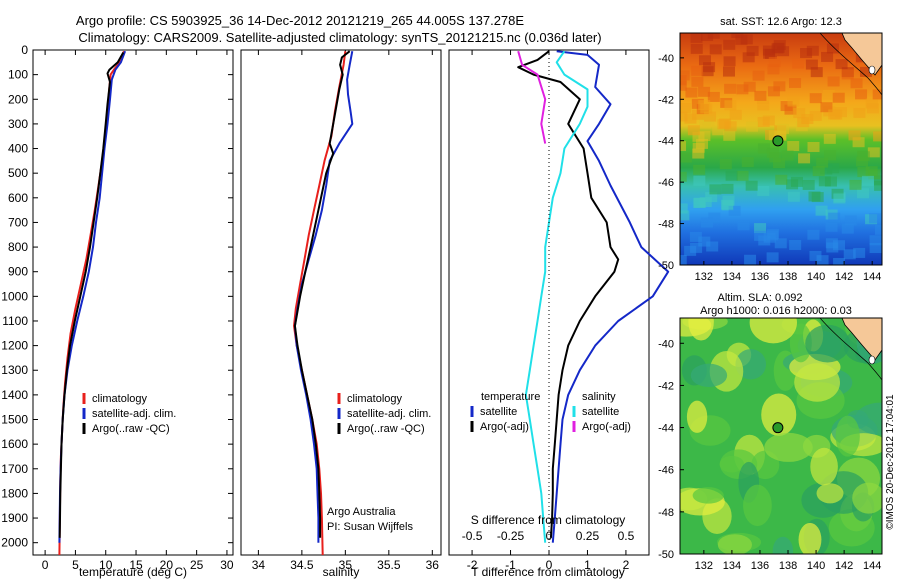 Image resolution: width=900 pixels, height=580 pixels. I want to click on y-tick-label: 1300, so click(14, 370).